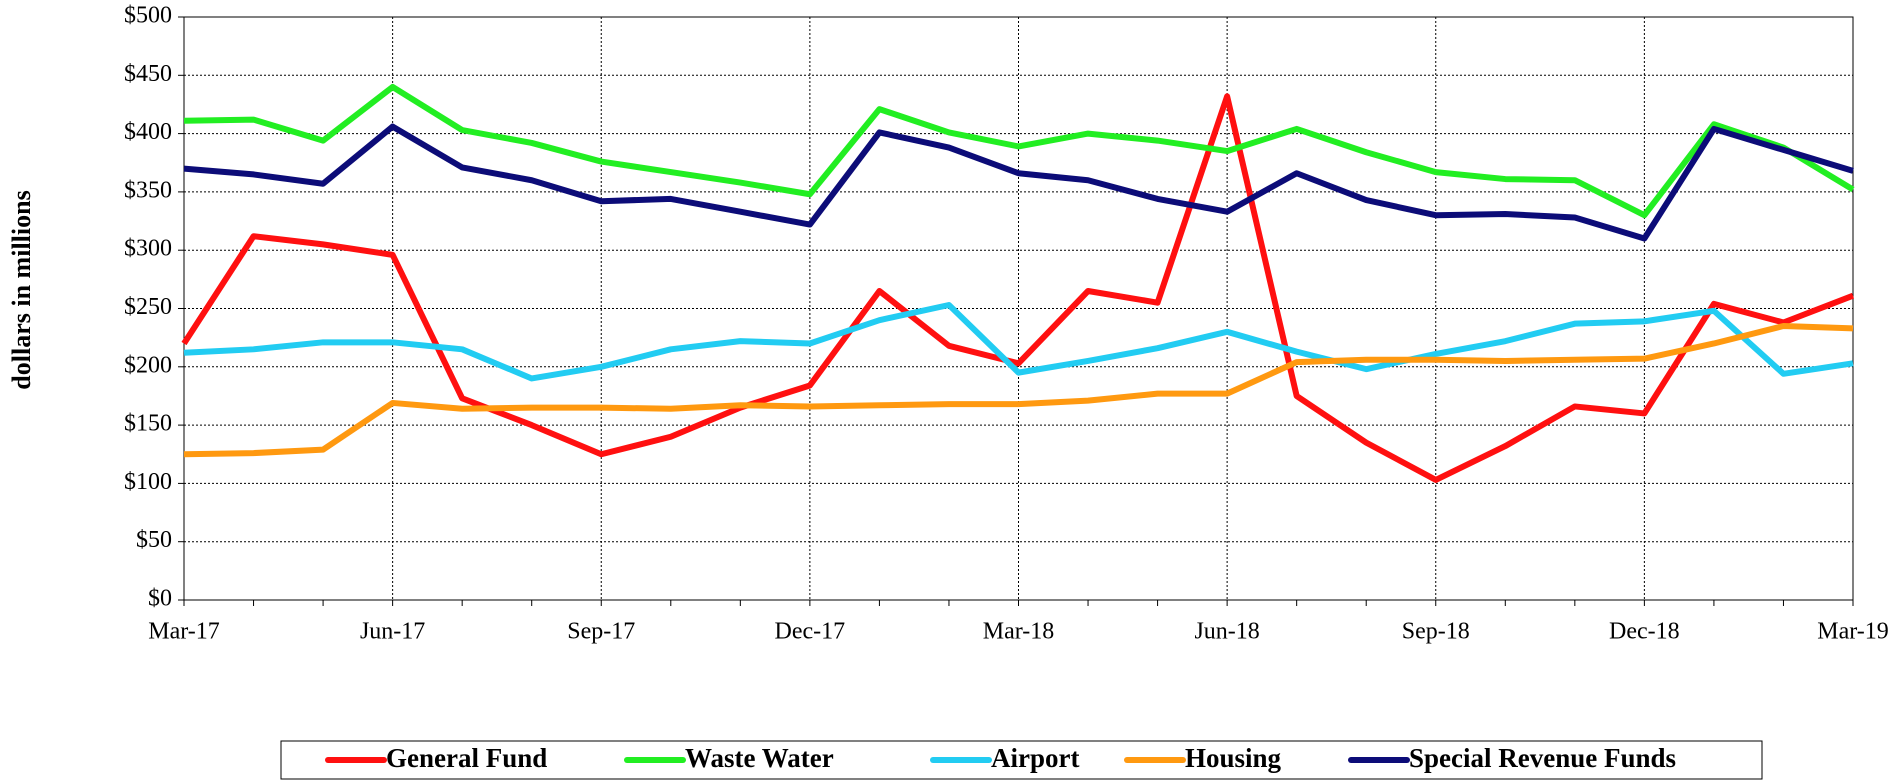  What do you see at coordinates (154, 540) in the screenshot?
I see `y-tick-label: $50` at bounding box center [154, 540].